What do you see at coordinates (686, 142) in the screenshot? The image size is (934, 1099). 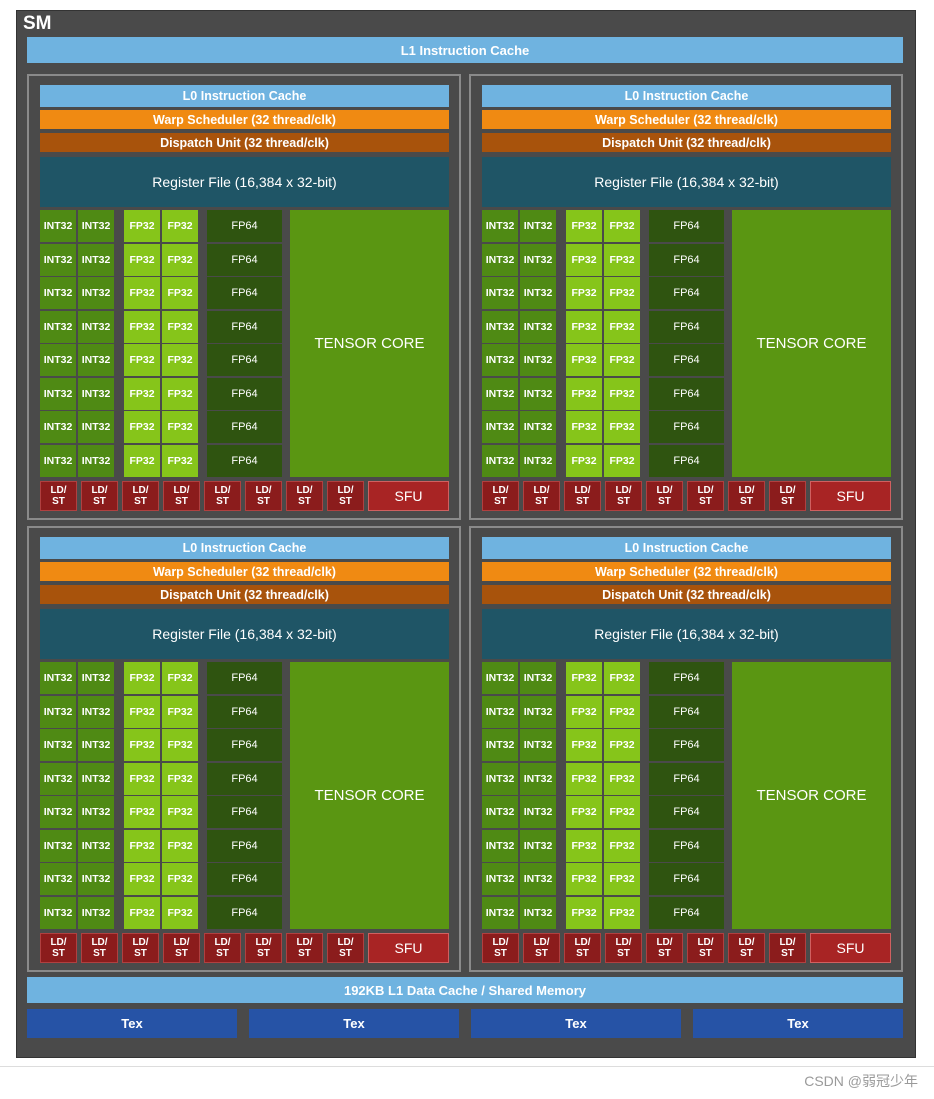 I see `dispatch-unit: Dispatch Unit (32 thread/clk)` at bounding box center [686, 142].